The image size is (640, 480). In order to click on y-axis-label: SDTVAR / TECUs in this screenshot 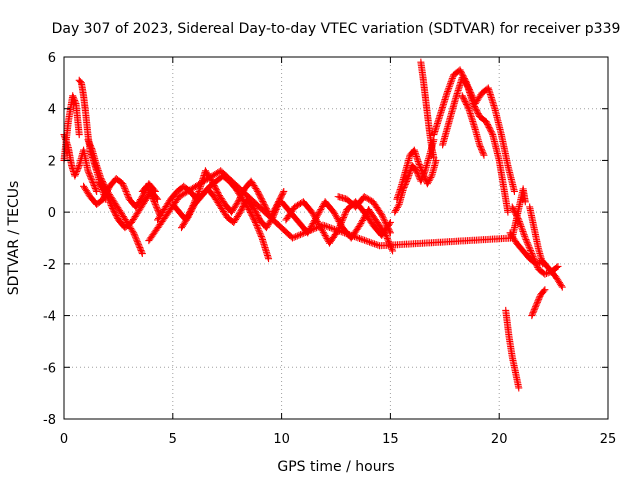, I will do `click(14, 238)`.